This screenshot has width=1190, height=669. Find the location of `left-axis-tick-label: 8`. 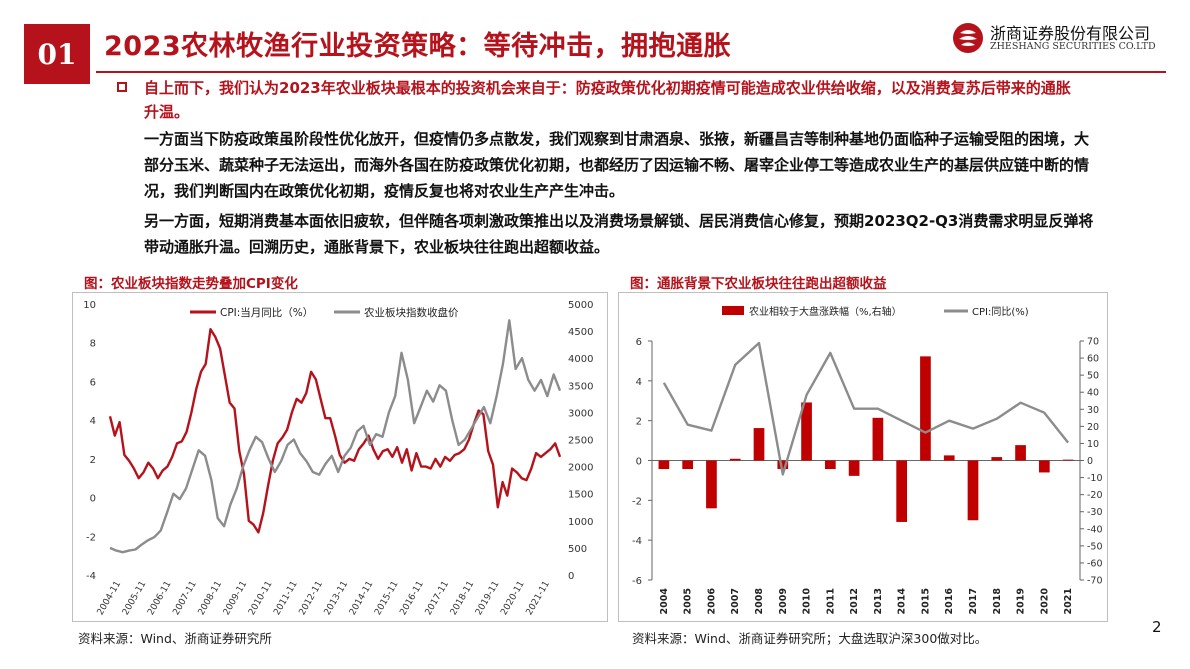

left-axis-tick-label: 8 is located at coordinates (93, 344).